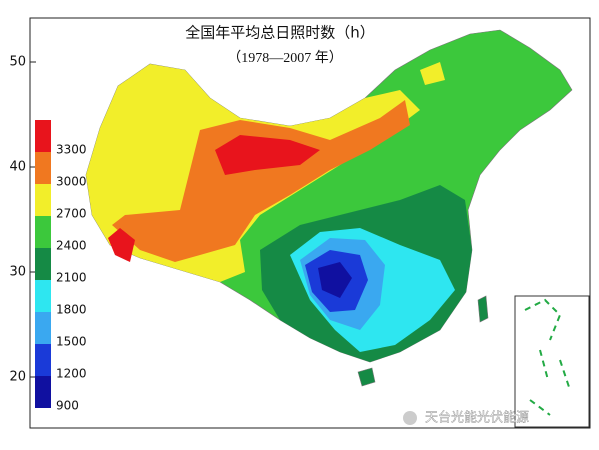 Image resolution: width=599 pixels, height=450 pixels. I want to click on legend-label: 3300, so click(71, 150).